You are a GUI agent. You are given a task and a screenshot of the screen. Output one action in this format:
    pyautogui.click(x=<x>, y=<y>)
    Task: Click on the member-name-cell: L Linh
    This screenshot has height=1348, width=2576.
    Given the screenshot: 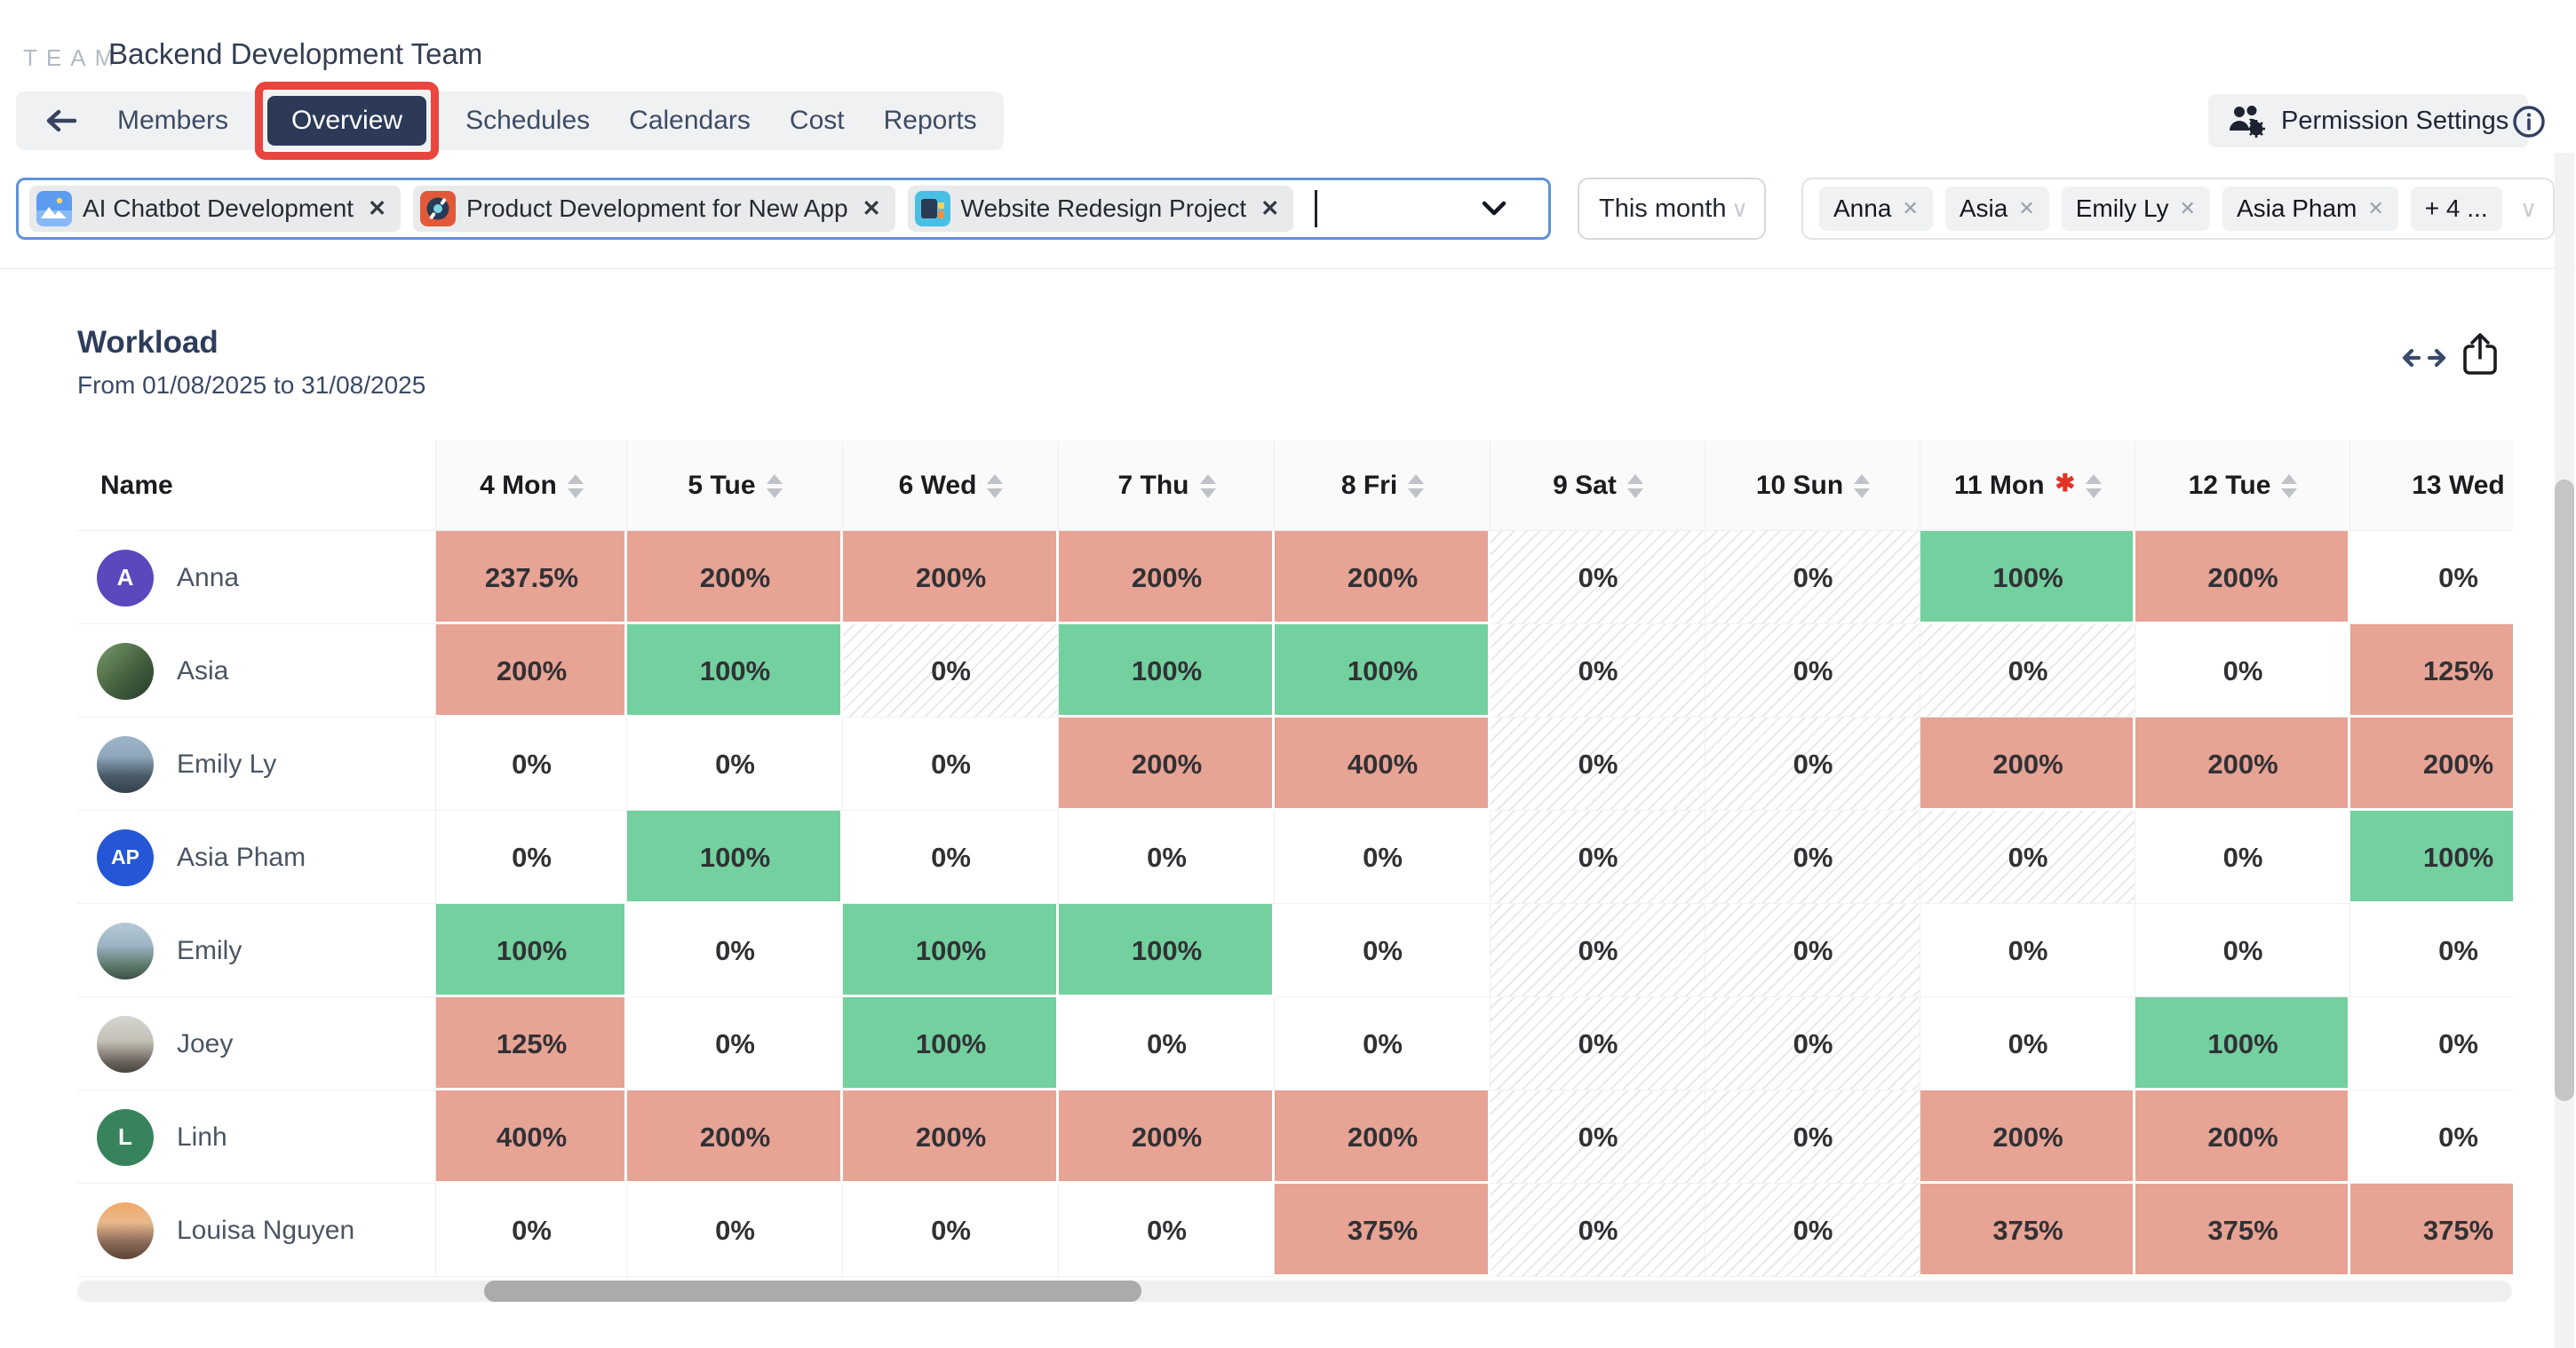 What is the action you would take?
    pyautogui.click(x=256, y=1137)
    